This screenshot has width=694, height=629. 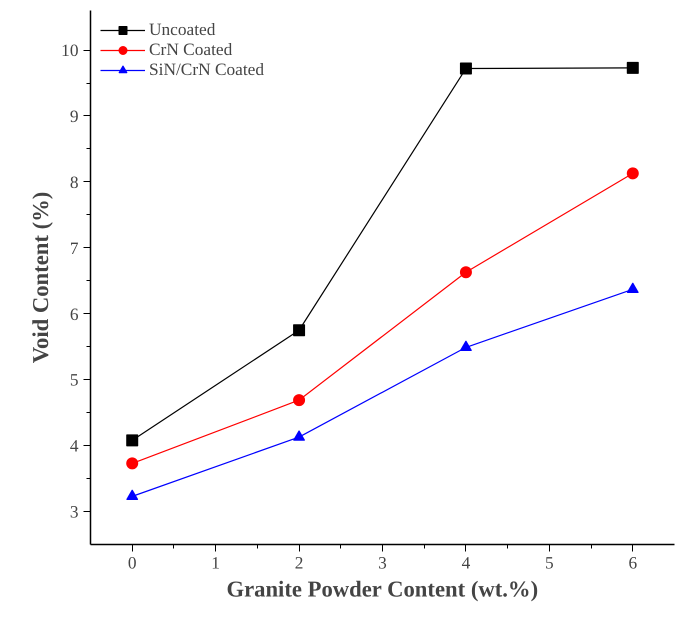 I want to click on x-axis-title: Granite Powder Content (wt.%), so click(x=382, y=589).